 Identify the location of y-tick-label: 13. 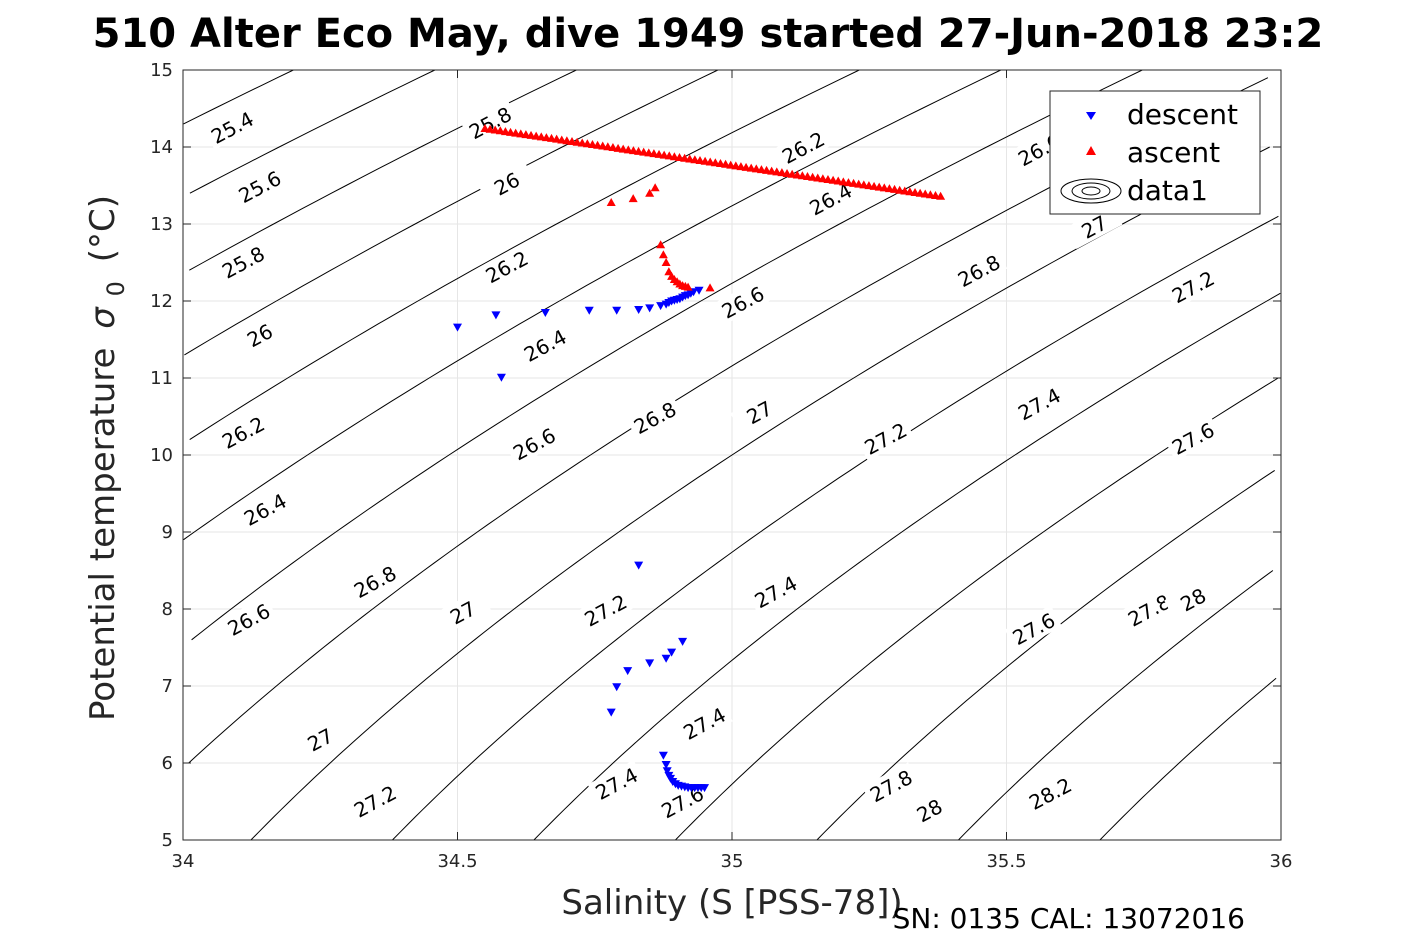
(161, 224).